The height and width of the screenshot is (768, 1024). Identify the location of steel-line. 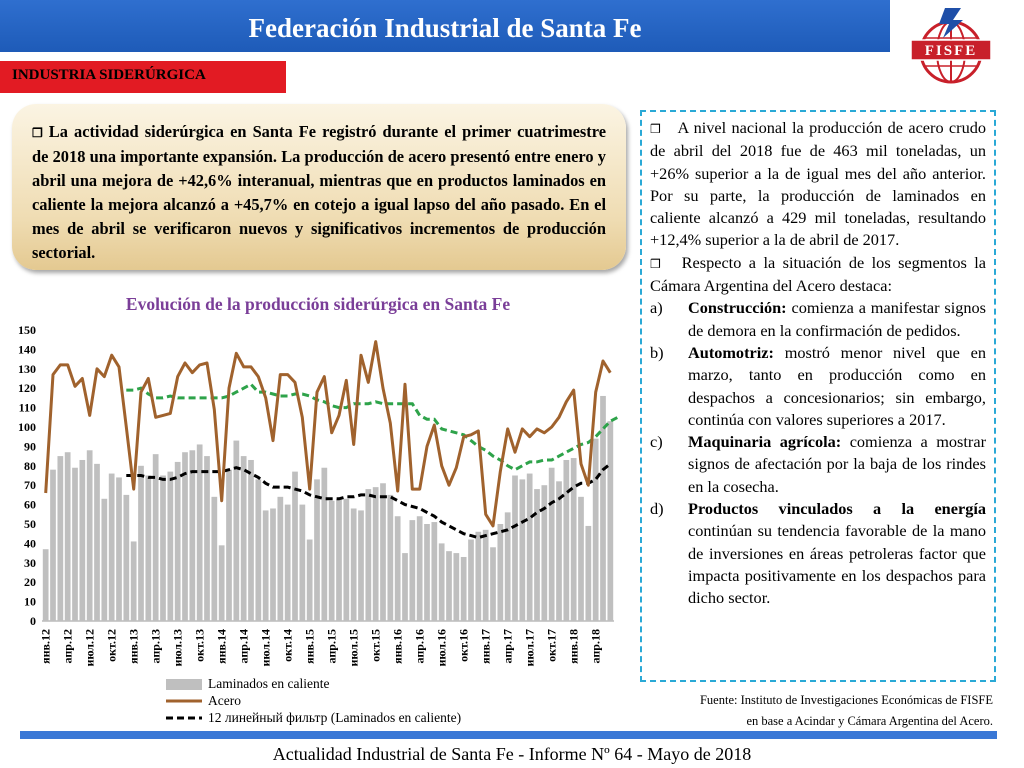
(328, 434).